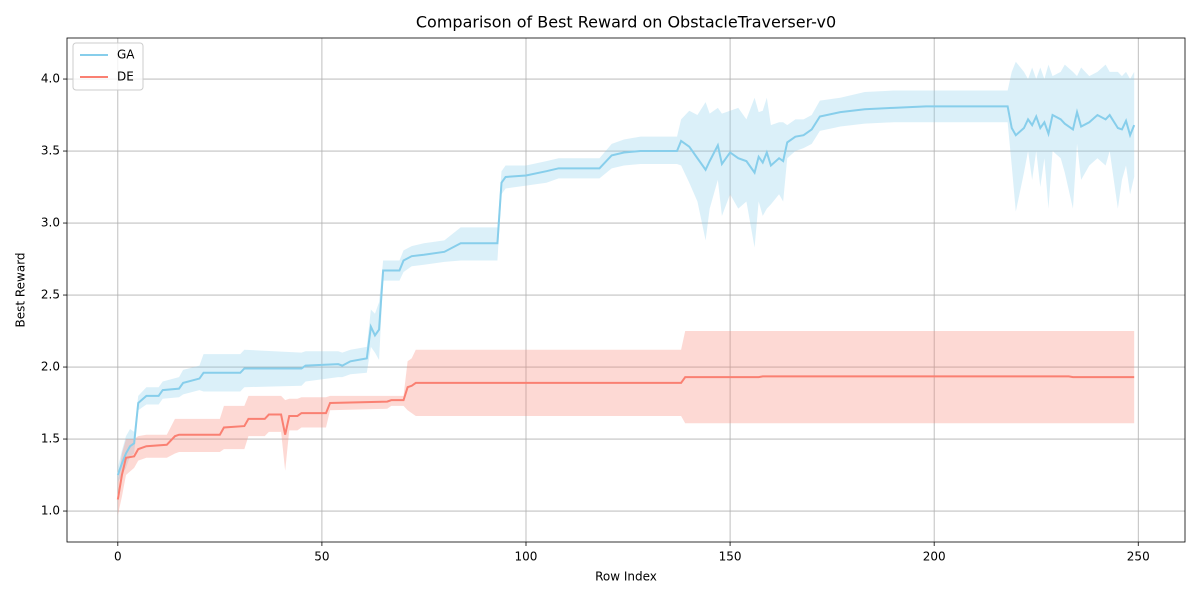 The image size is (1200, 600). Describe the element at coordinates (526, 557) in the screenshot. I see `x-tick-label: 100` at that location.